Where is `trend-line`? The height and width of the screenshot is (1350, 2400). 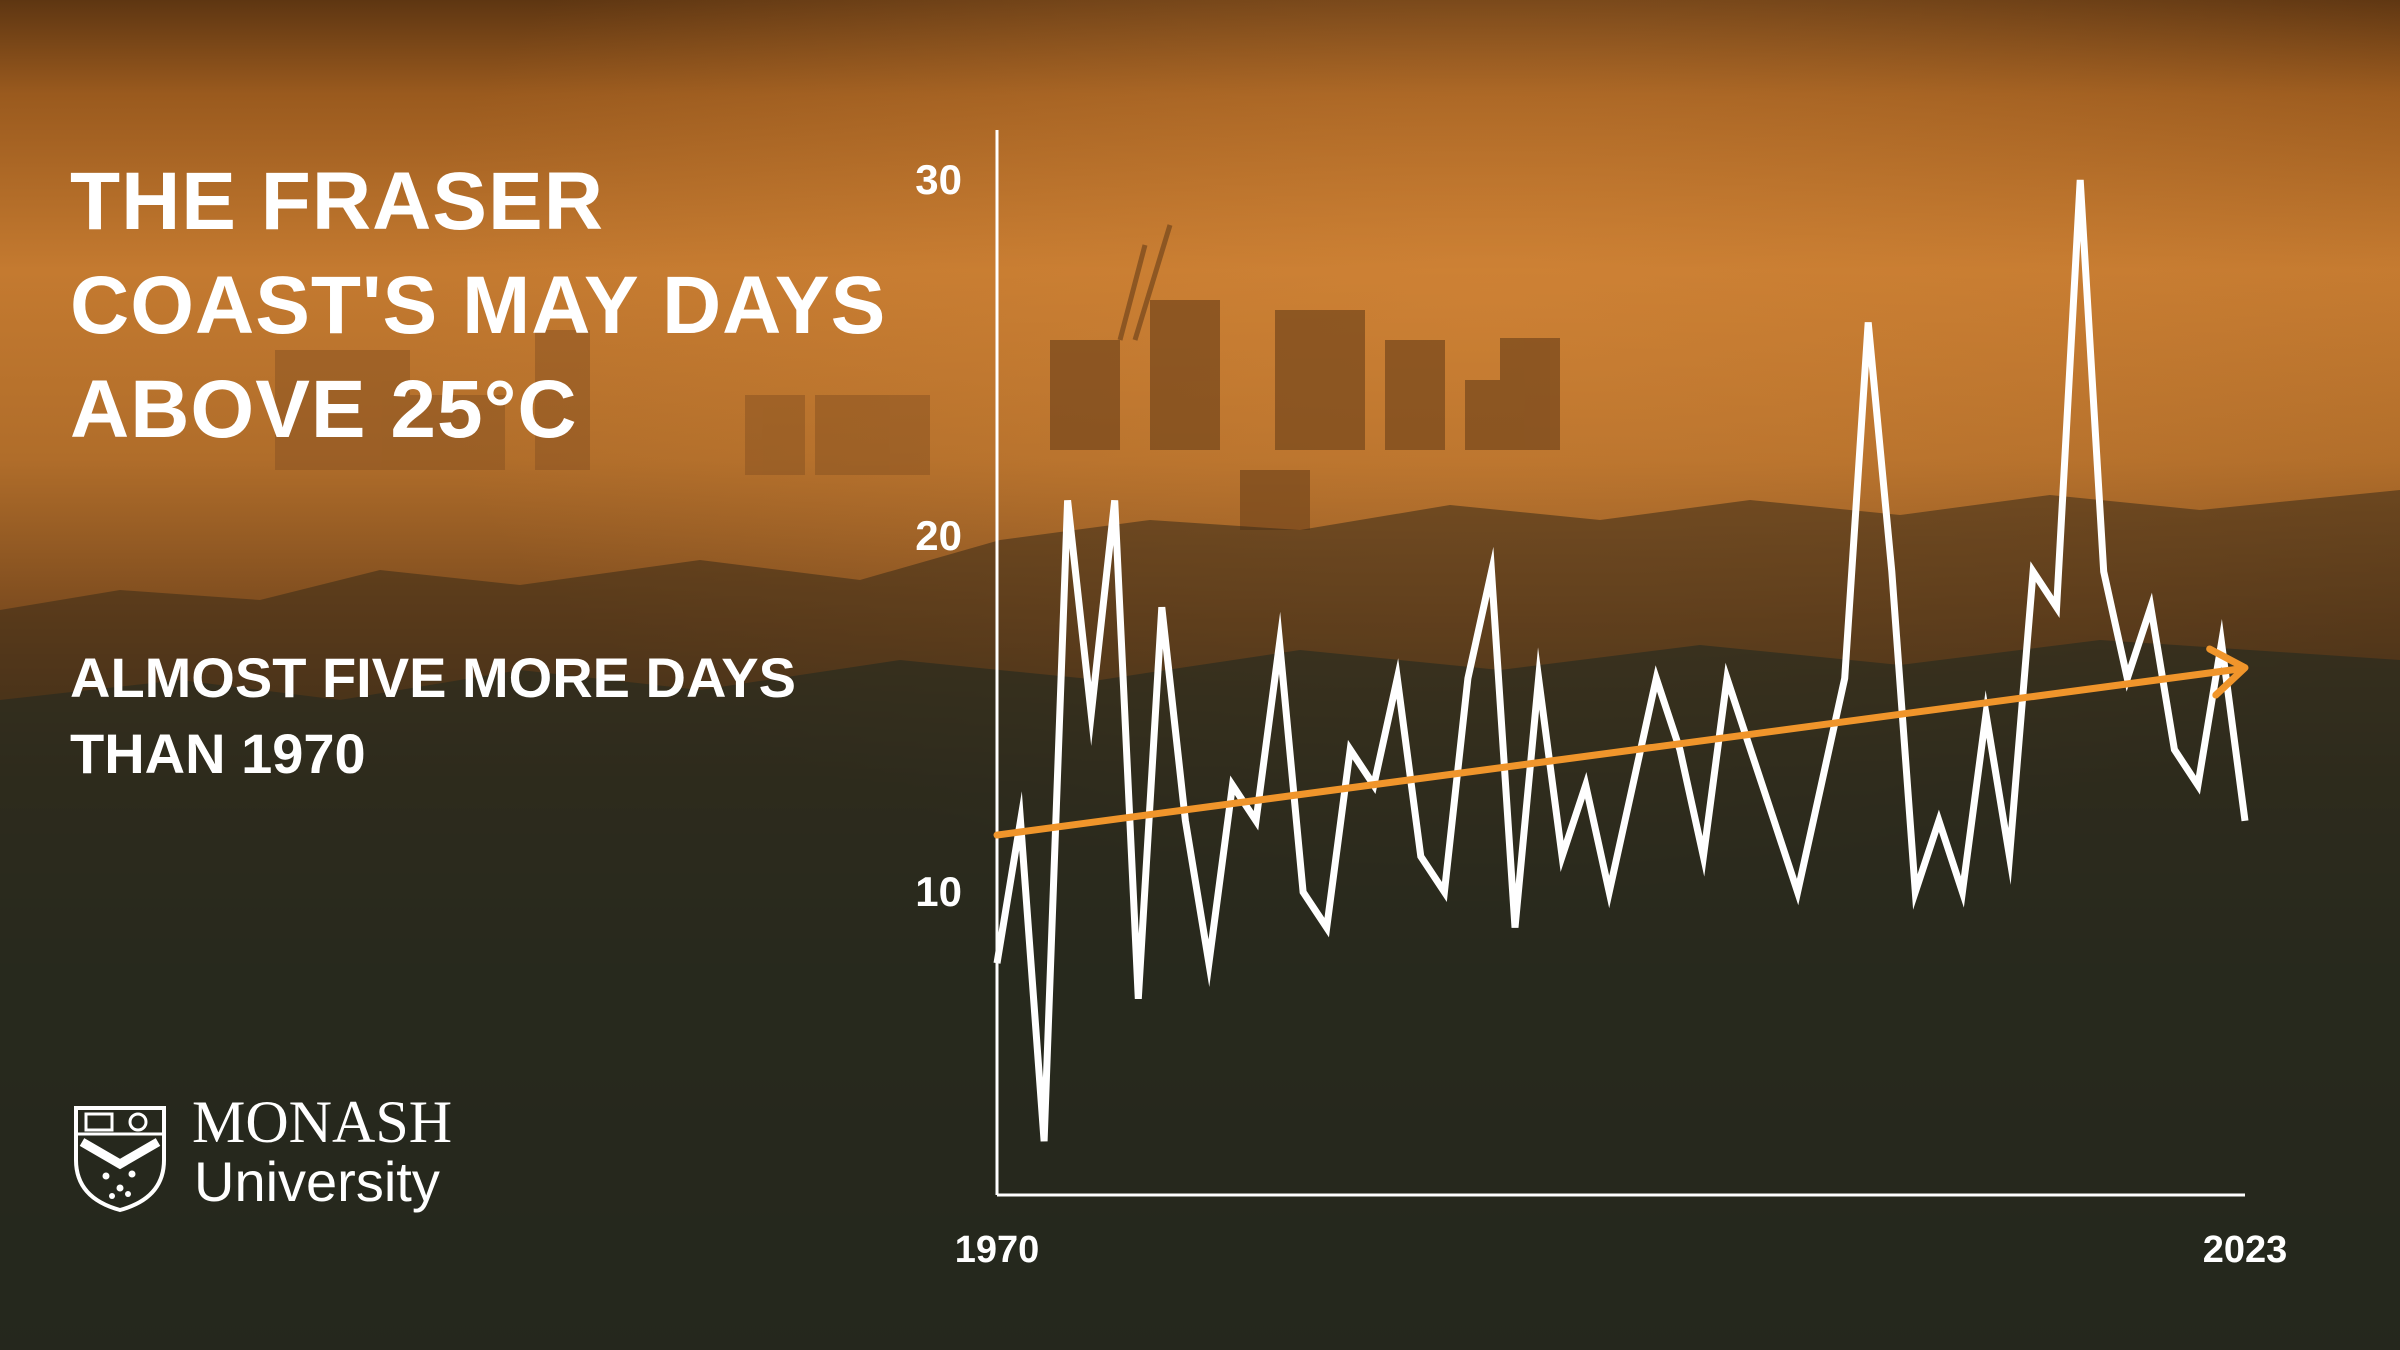 trend-line is located at coordinates (1619, 752).